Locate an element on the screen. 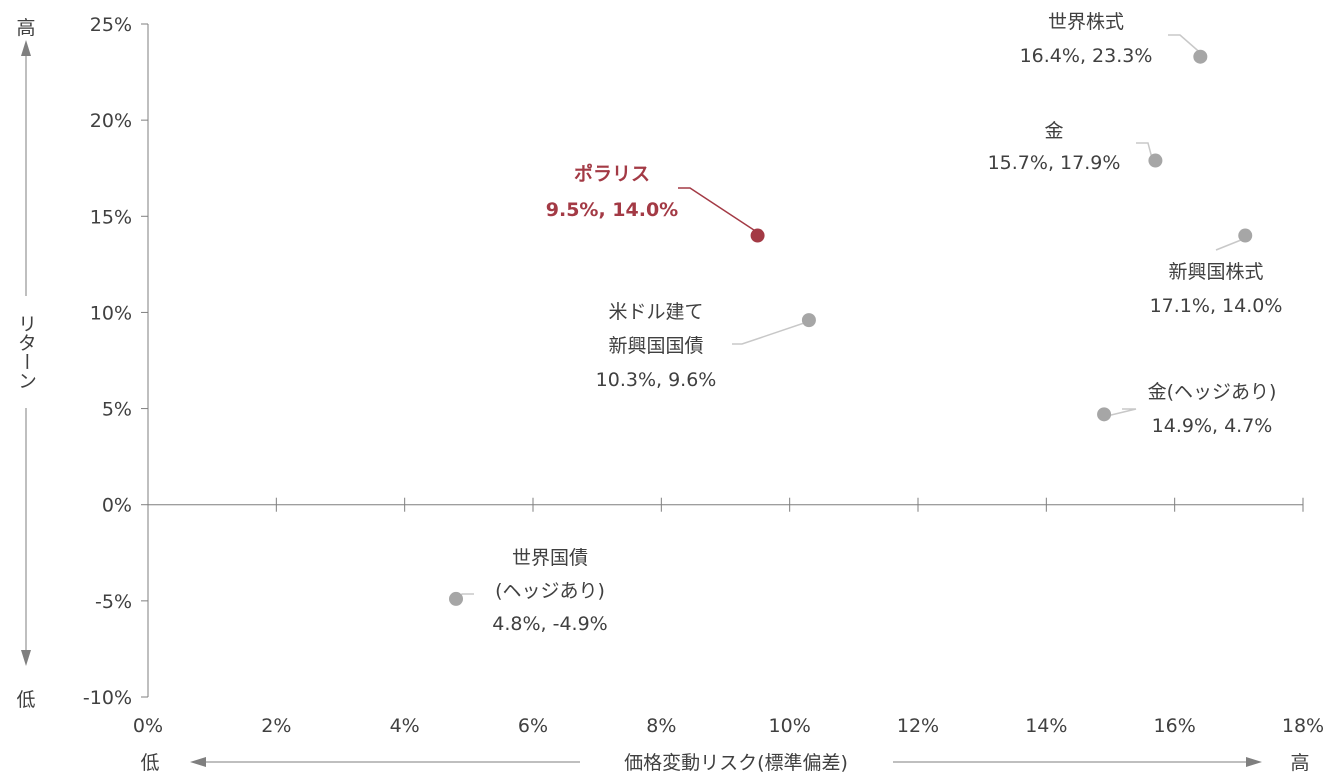 This screenshot has height=782, width=1332. point-value-label: 9.5%, 14.0% is located at coordinates (612, 210).